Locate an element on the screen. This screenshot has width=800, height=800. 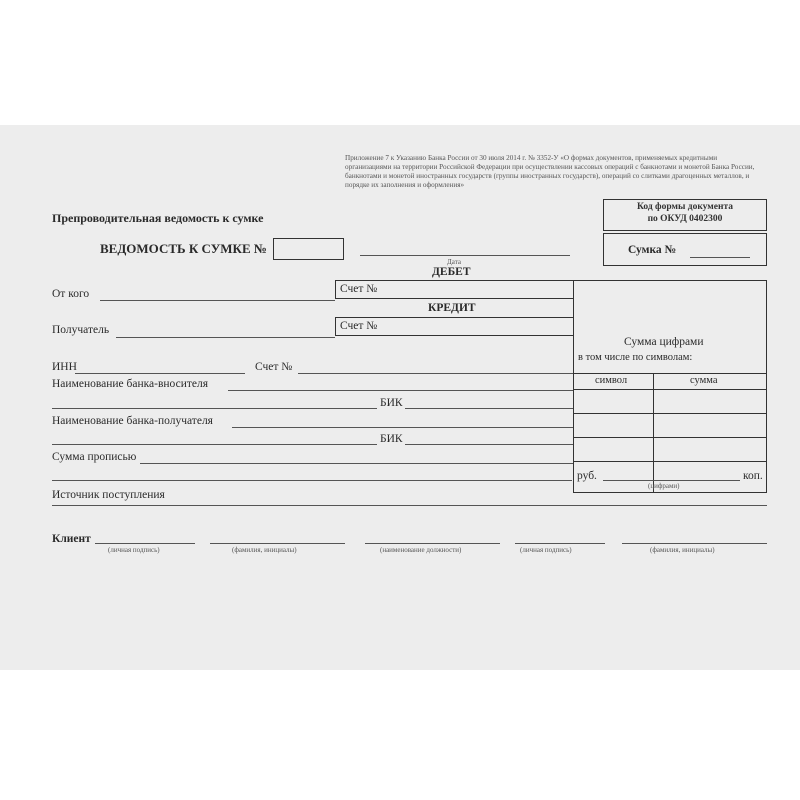
caption-signature: (личная подпись) is located at coordinates (134, 550).